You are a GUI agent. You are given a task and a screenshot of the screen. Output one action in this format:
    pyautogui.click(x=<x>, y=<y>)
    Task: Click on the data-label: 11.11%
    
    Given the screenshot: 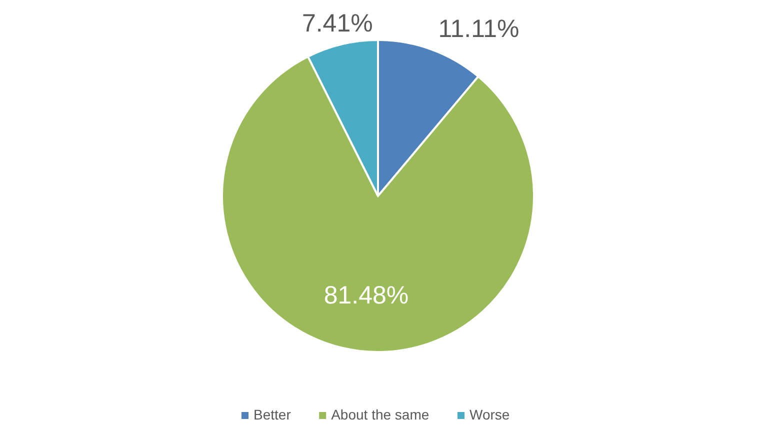 What is the action you would take?
    pyautogui.click(x=479, y=29)
    